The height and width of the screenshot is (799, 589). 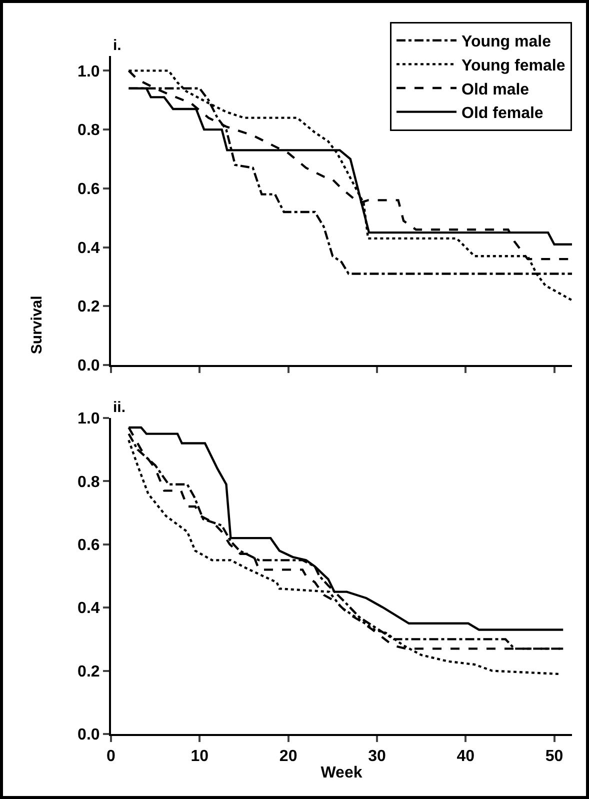 What do you see at coordinates (288, 757) in the screenshot?
I see `x-tick-label: 20` at bounding box center [288, 757].